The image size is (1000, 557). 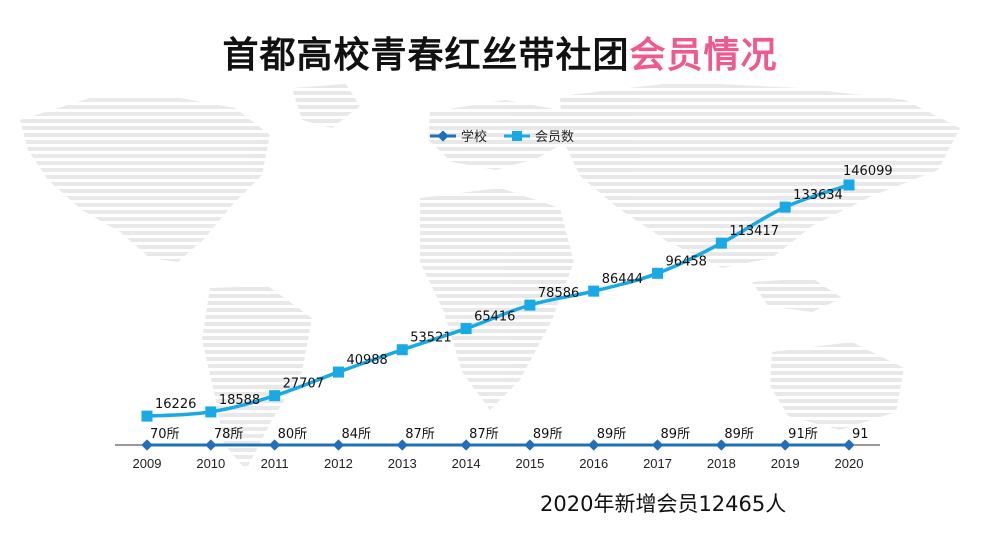 What do you see at coordinates (622, 279) in the screenshot?
I see `data-label: 86444` at bounding box center [622, 279].